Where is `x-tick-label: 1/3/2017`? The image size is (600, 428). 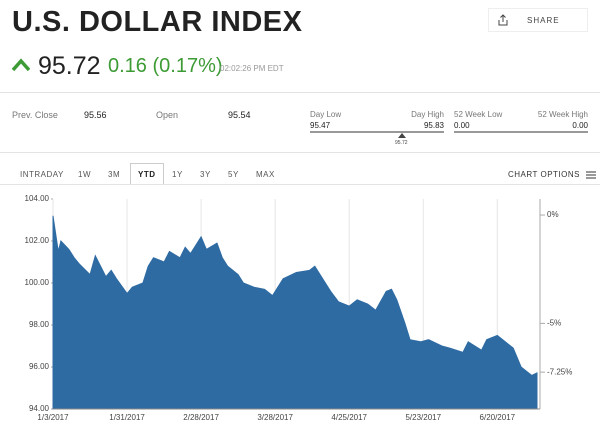 x-tick-label: 1/3/2017 is located at coordinates (53, 417).